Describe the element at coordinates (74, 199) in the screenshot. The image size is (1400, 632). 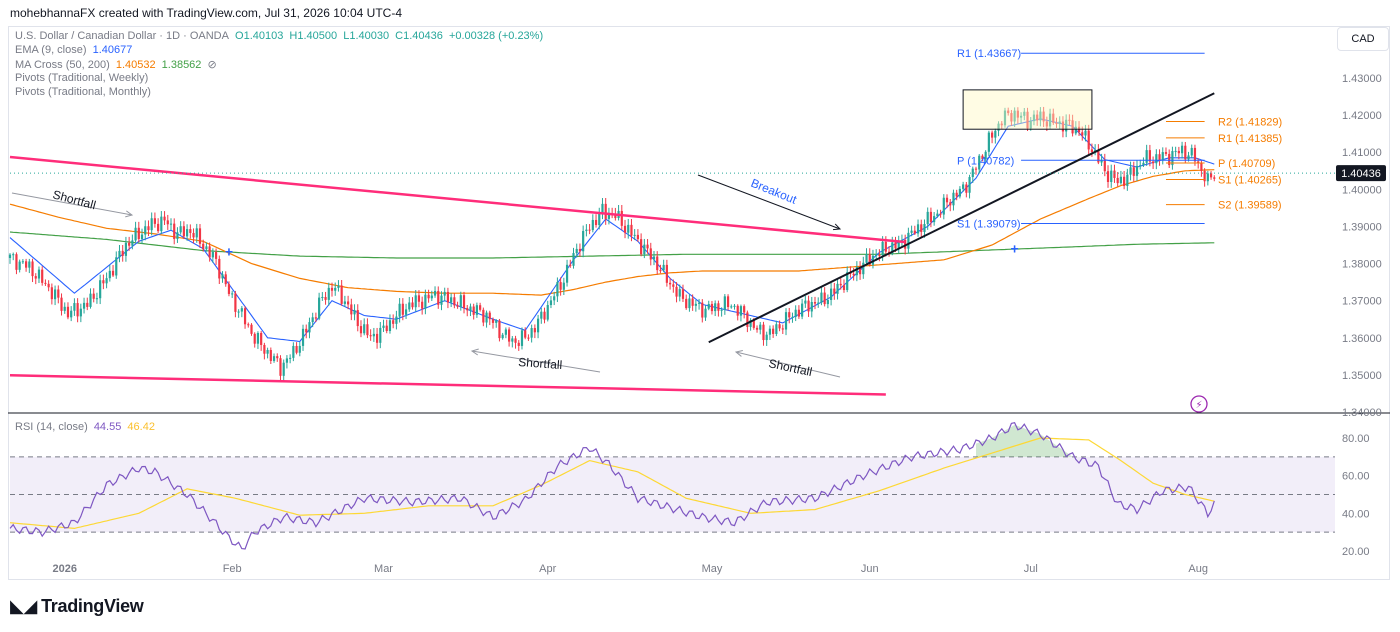
I see `annotation-label: Shortfall` at that location.